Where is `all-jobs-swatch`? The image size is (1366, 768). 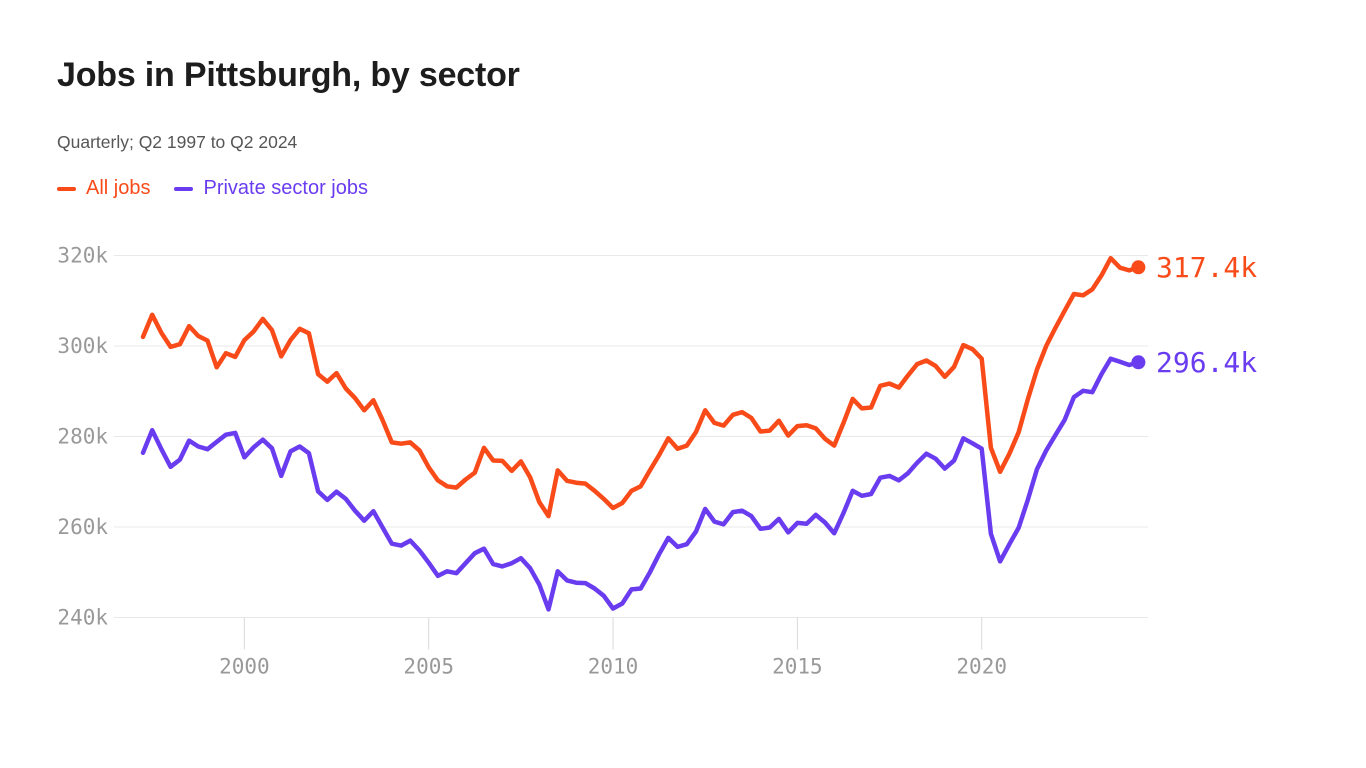
all-jobs-swatch is located at coordinates (66, 188).